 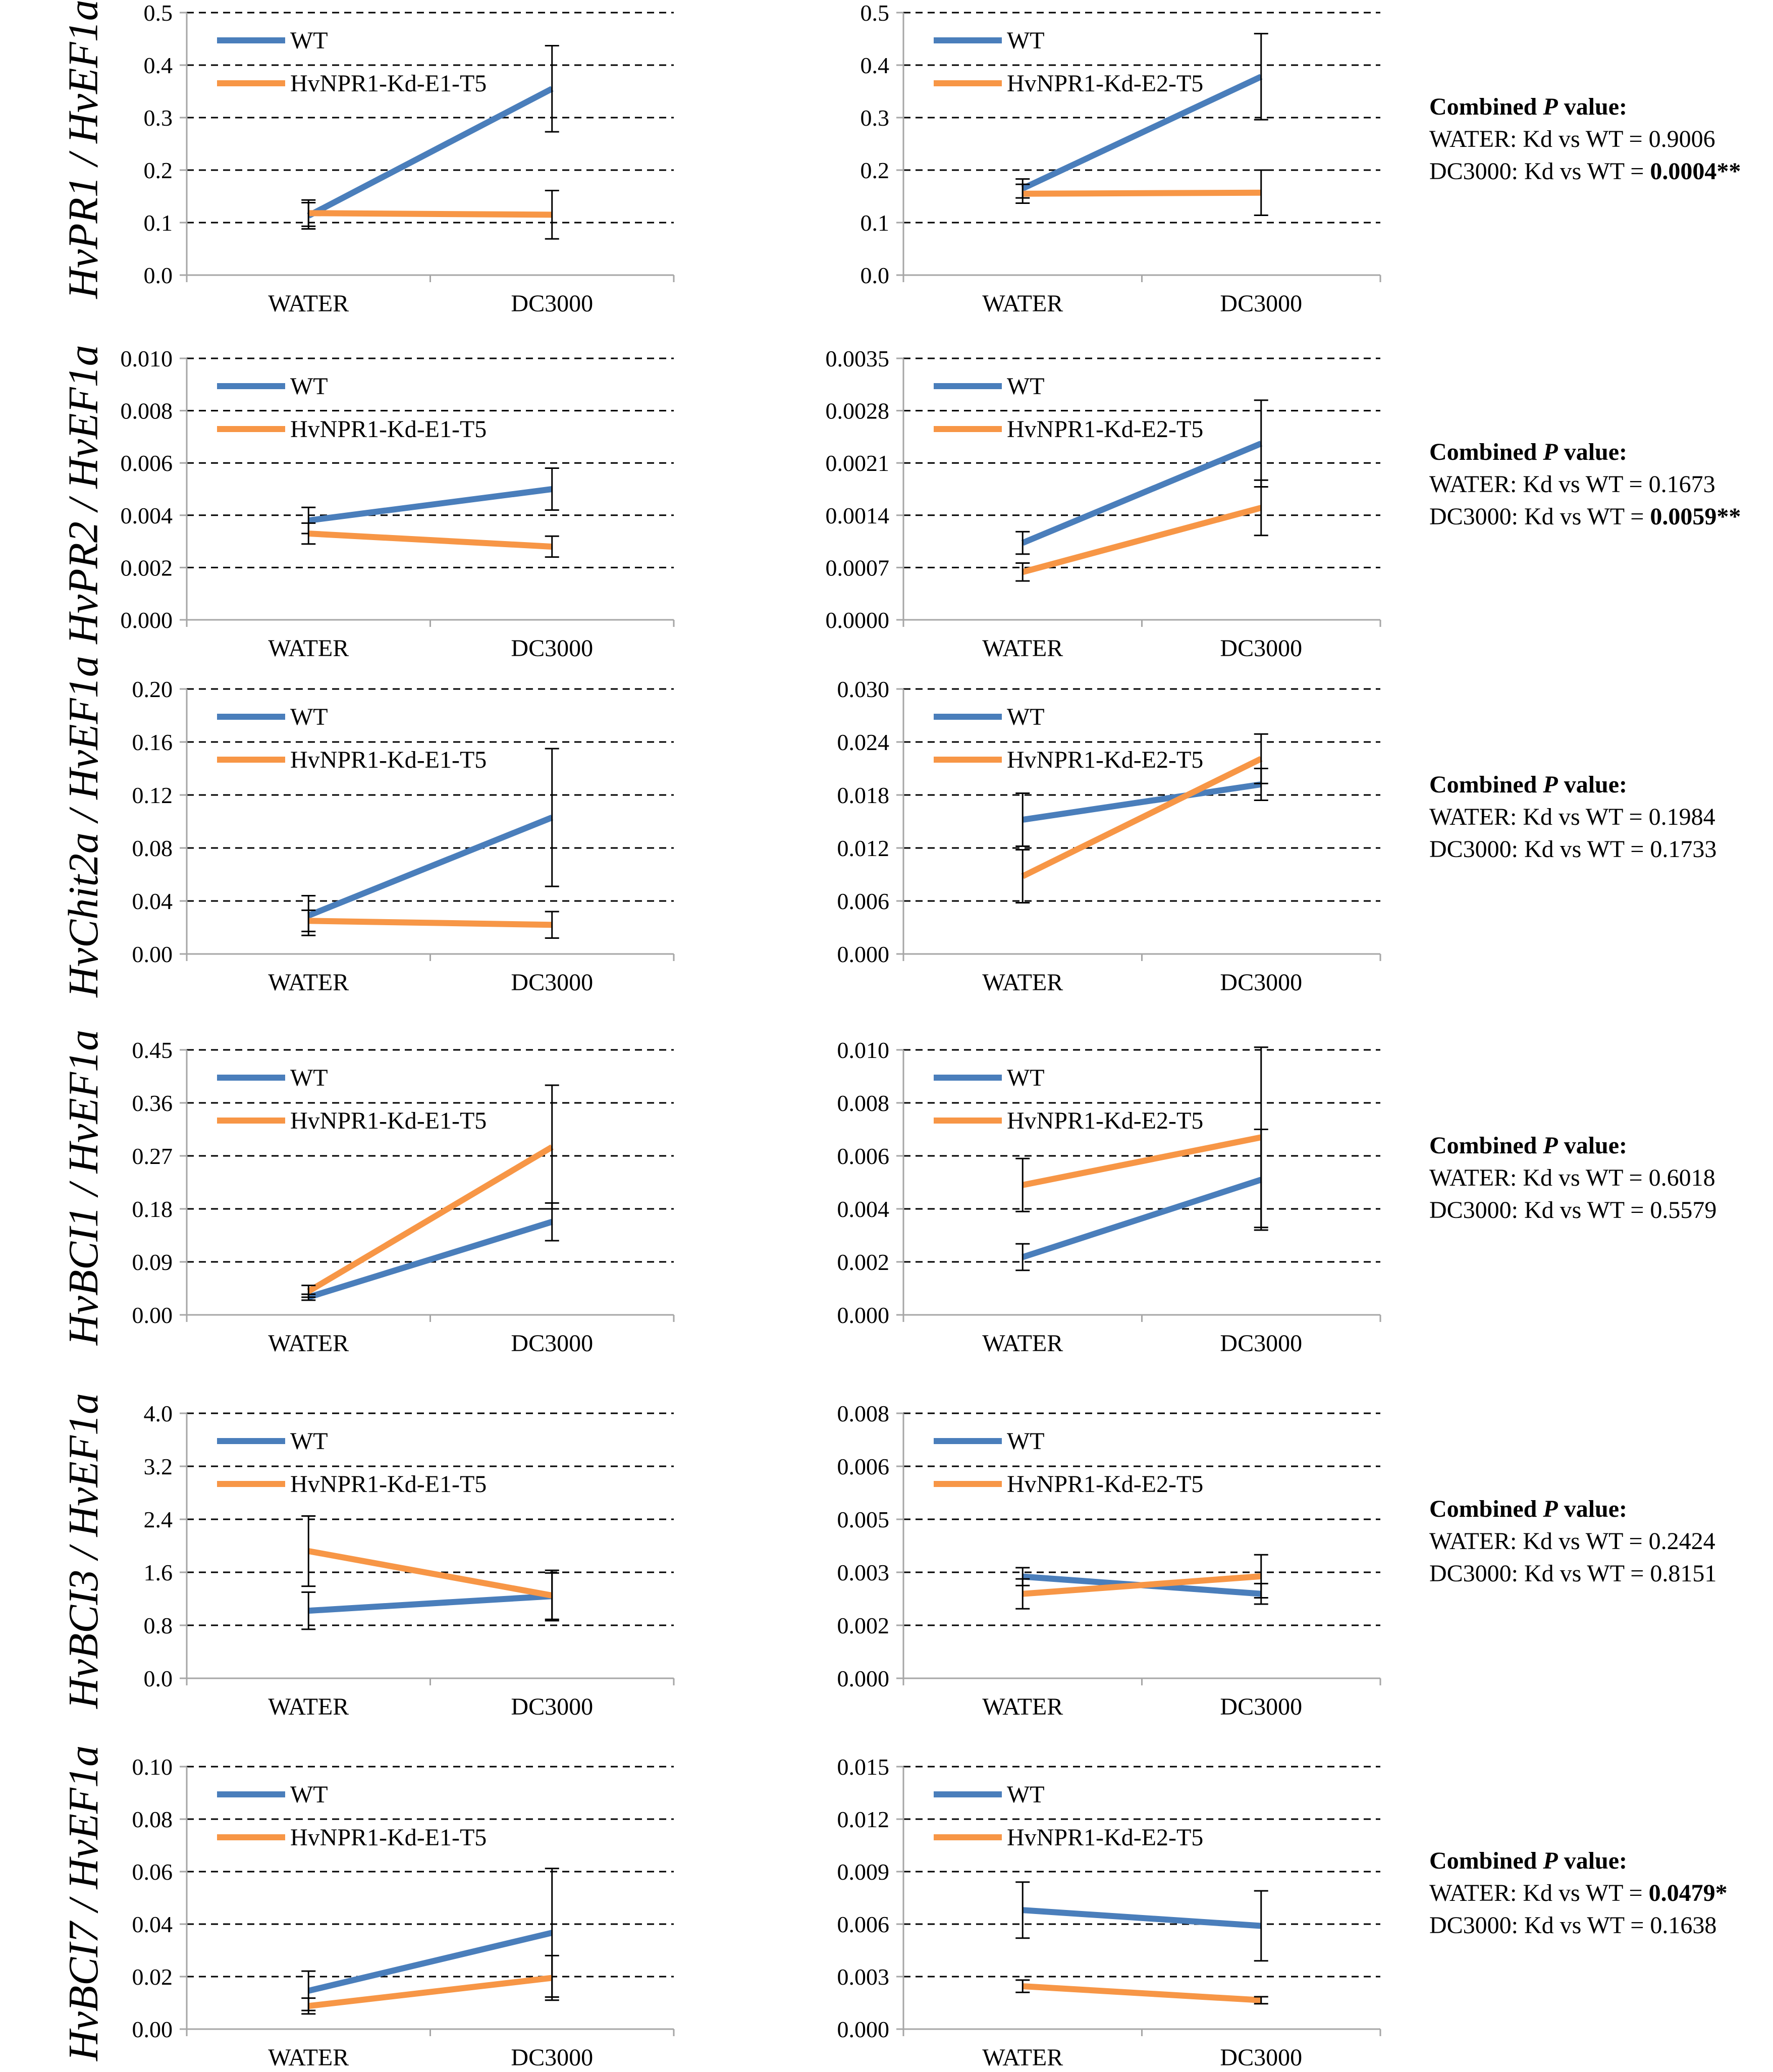 What do you see at coordinates (1681, 1177) in the screenshot?
I see `pvalue-water-value: 0.6018` at bounding box center [1681, 1177].